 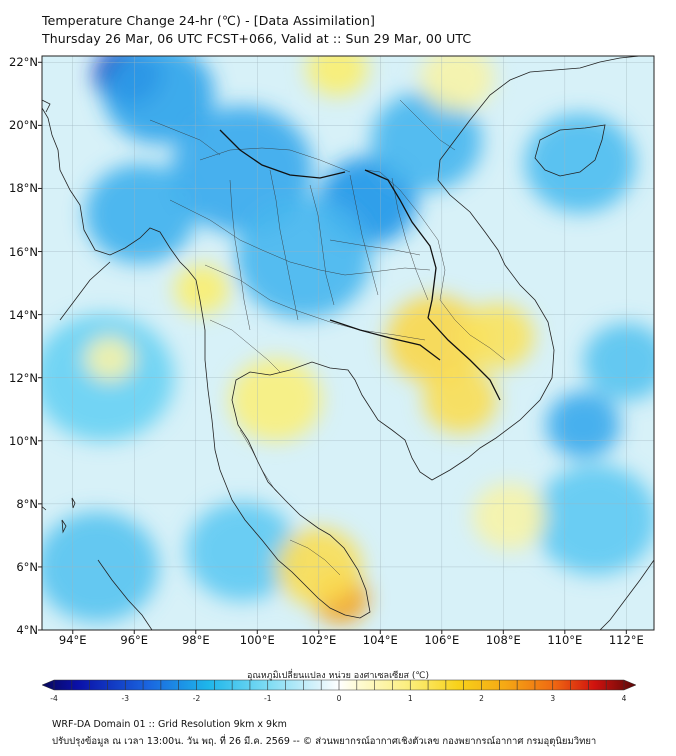 What do you see at coordinates (27, 566) in the screenshot?
I see `latitude-label: 6°N` at bounding box center [27, 566].